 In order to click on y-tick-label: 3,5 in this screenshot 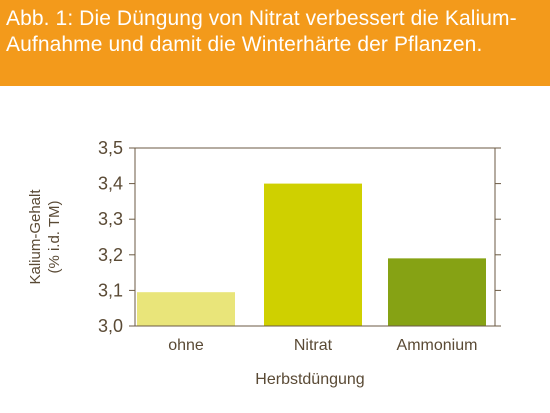, I will do `click(110, 148)`.